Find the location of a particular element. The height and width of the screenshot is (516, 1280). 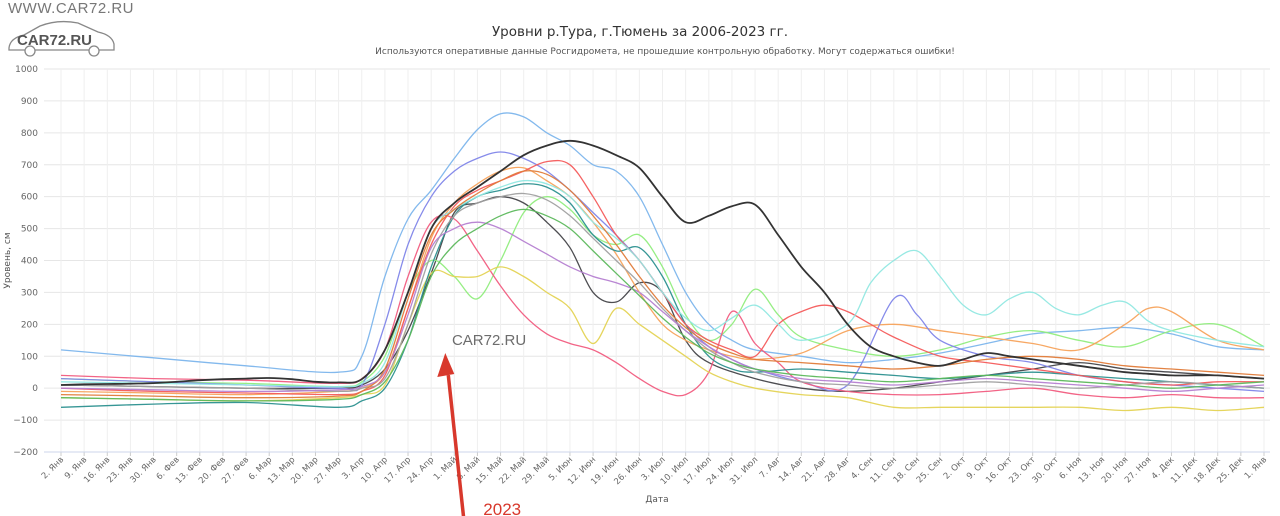

x-tick-label: 1. Май is located at coordinates (445, 468).